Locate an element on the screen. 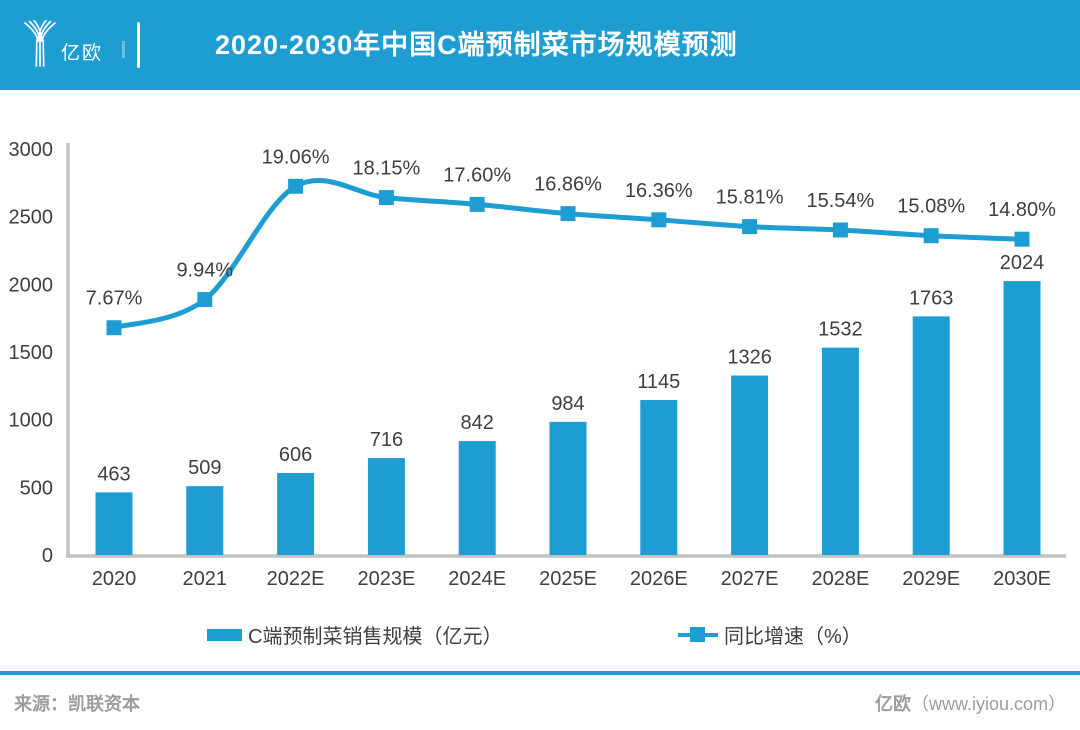 The width and height of the screenshot is (1080, 730). y-axis-tick-label: 1500 is located at coordinates (31, 353).